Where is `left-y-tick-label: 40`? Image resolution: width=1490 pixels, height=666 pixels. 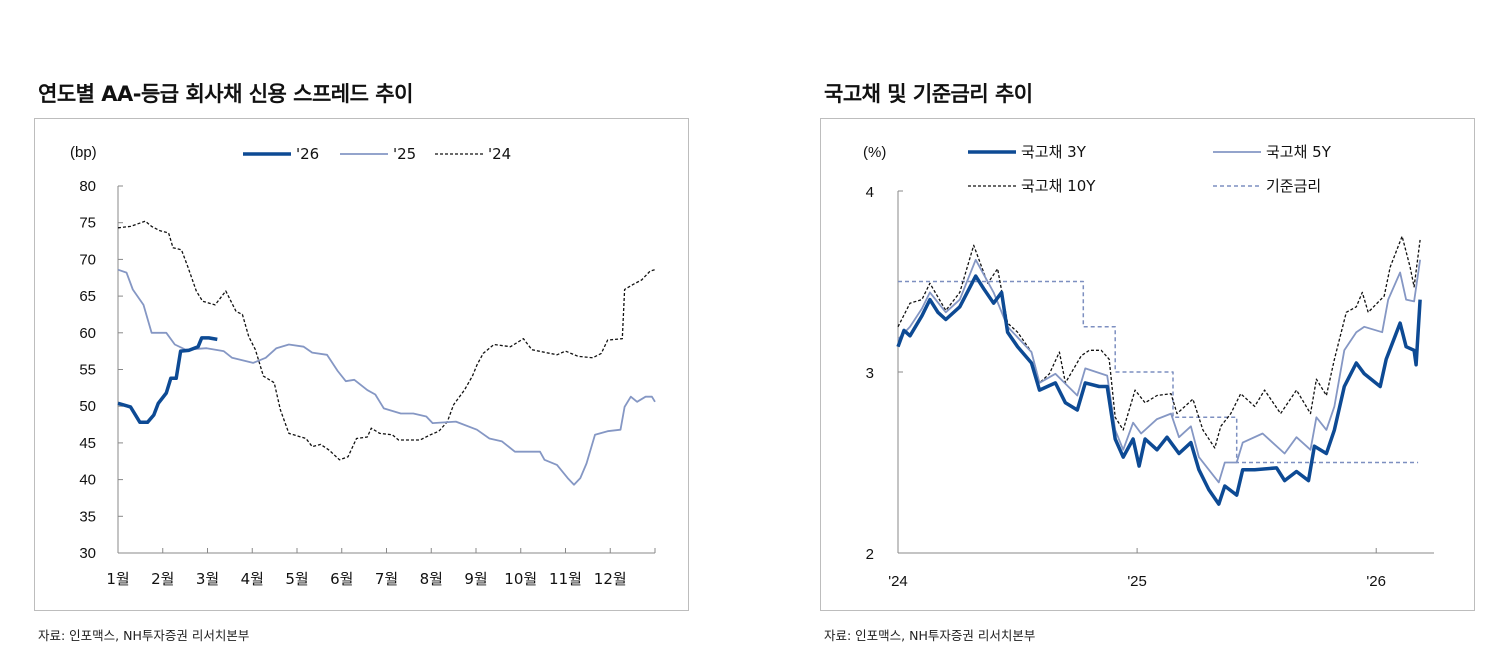
left-y-tick-label: 40 is located at coordinates (87, 480).